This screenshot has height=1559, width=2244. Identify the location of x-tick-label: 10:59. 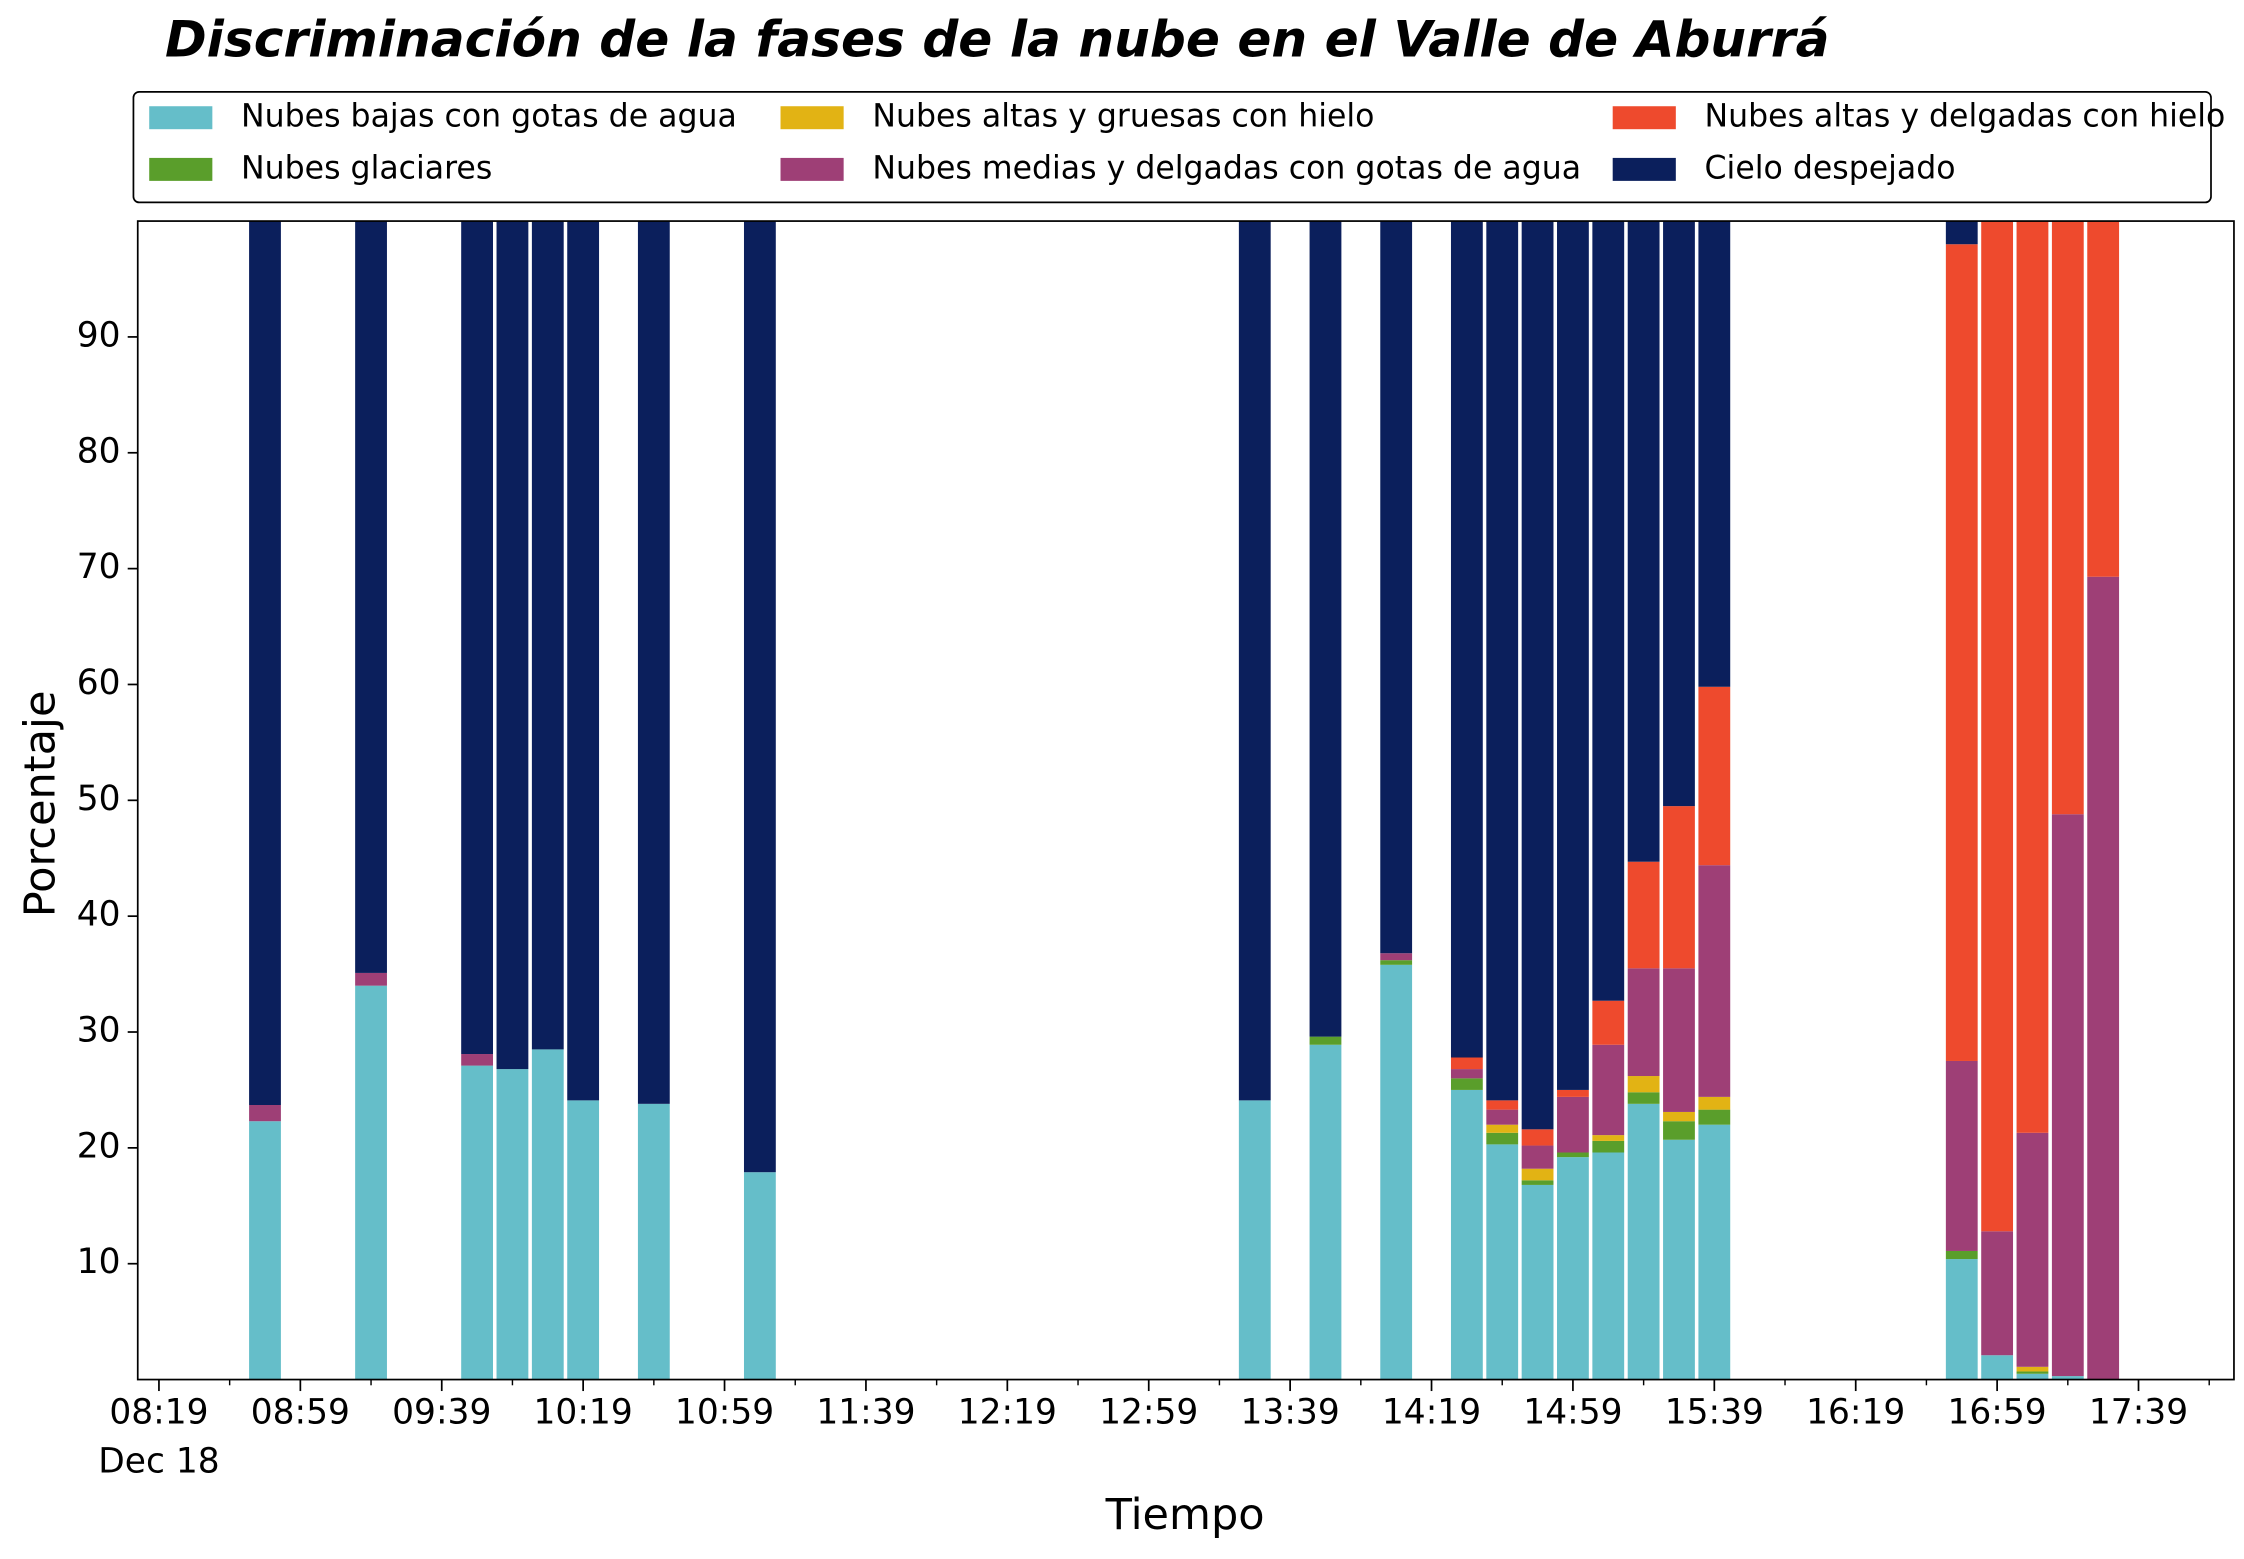
(724, 1413).